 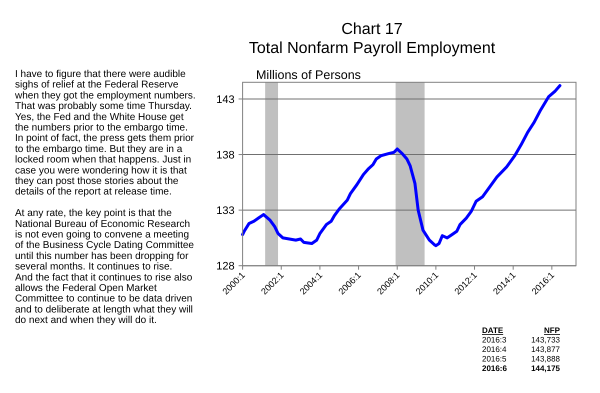 What do you see at coordinates (308, 75) in the screenshot?
I see `y-axis-title: Millions of Persons` at bounding box center [308, 75].